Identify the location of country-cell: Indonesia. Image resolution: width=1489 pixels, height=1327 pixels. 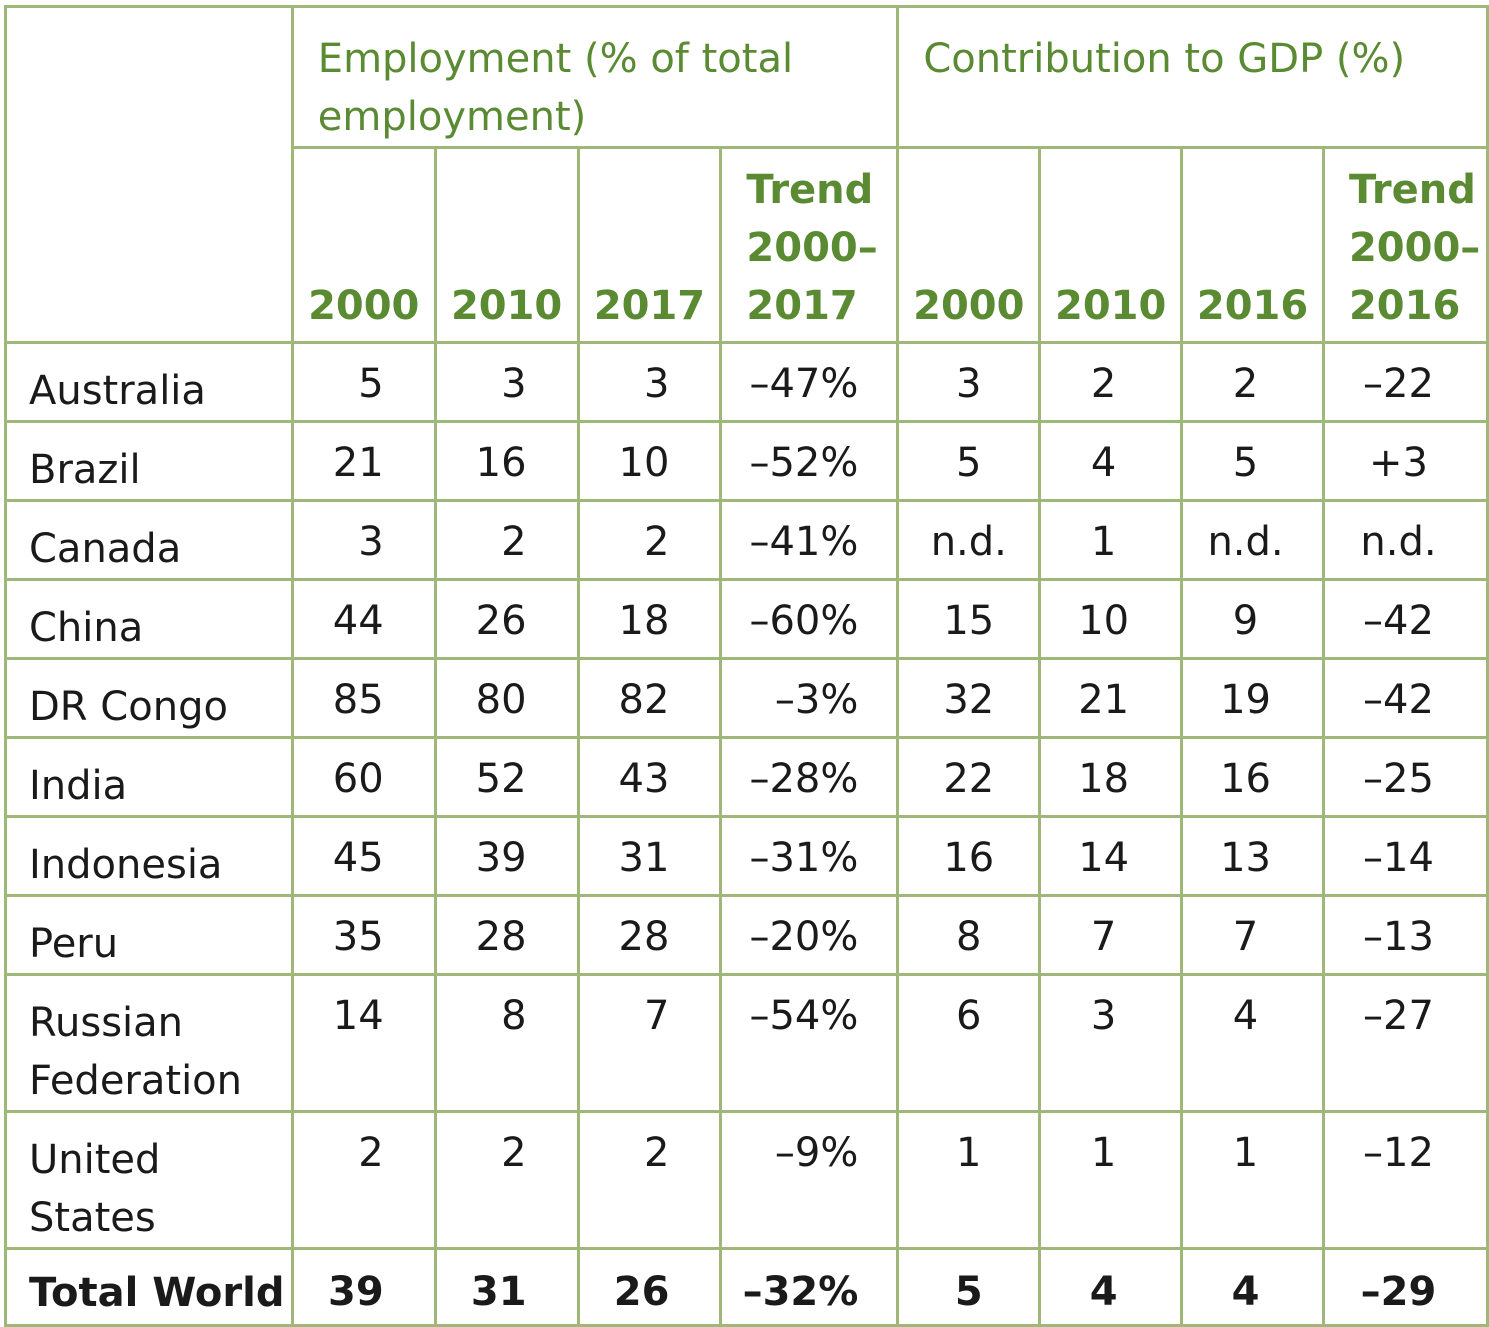
(149, 856).